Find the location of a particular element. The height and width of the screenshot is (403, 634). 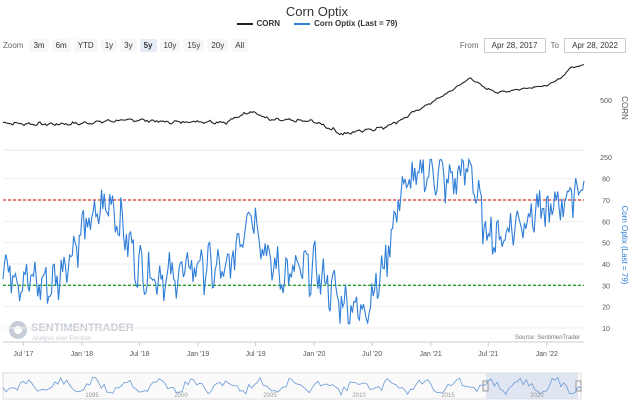

chart-title: Corn Optix is located at coordinates (317, 11).